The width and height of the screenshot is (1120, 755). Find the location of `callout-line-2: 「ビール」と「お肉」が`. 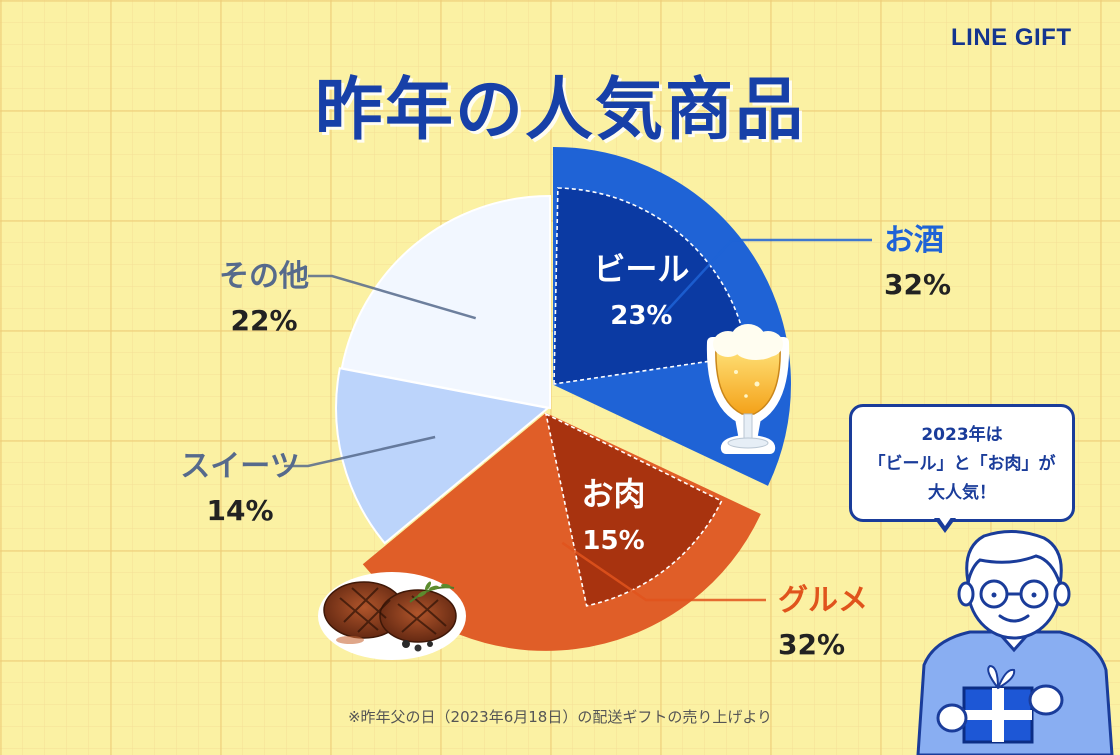

callout-line-2: 「ビール」と「お肉」が is located at coordinates (962, 464).